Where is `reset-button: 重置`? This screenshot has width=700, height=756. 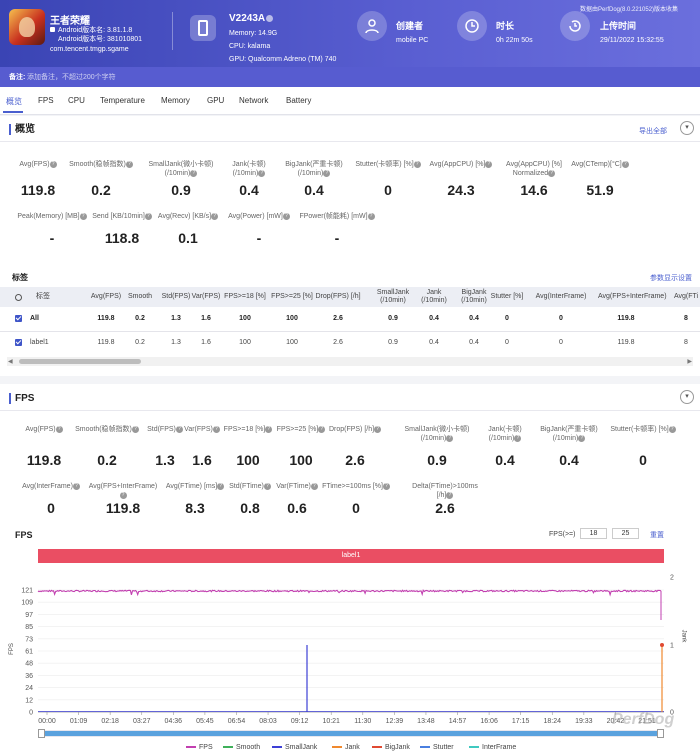
reset-button: 重置 is located at coordinates (657, 535).